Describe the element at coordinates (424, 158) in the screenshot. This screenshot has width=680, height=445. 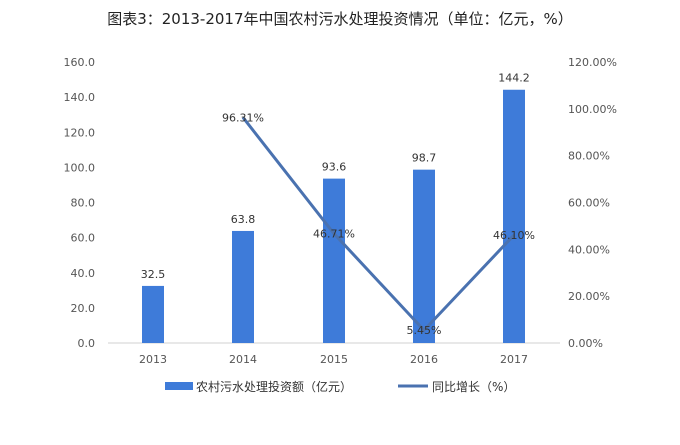
I see `bar-data-label: 98.7` at that location.